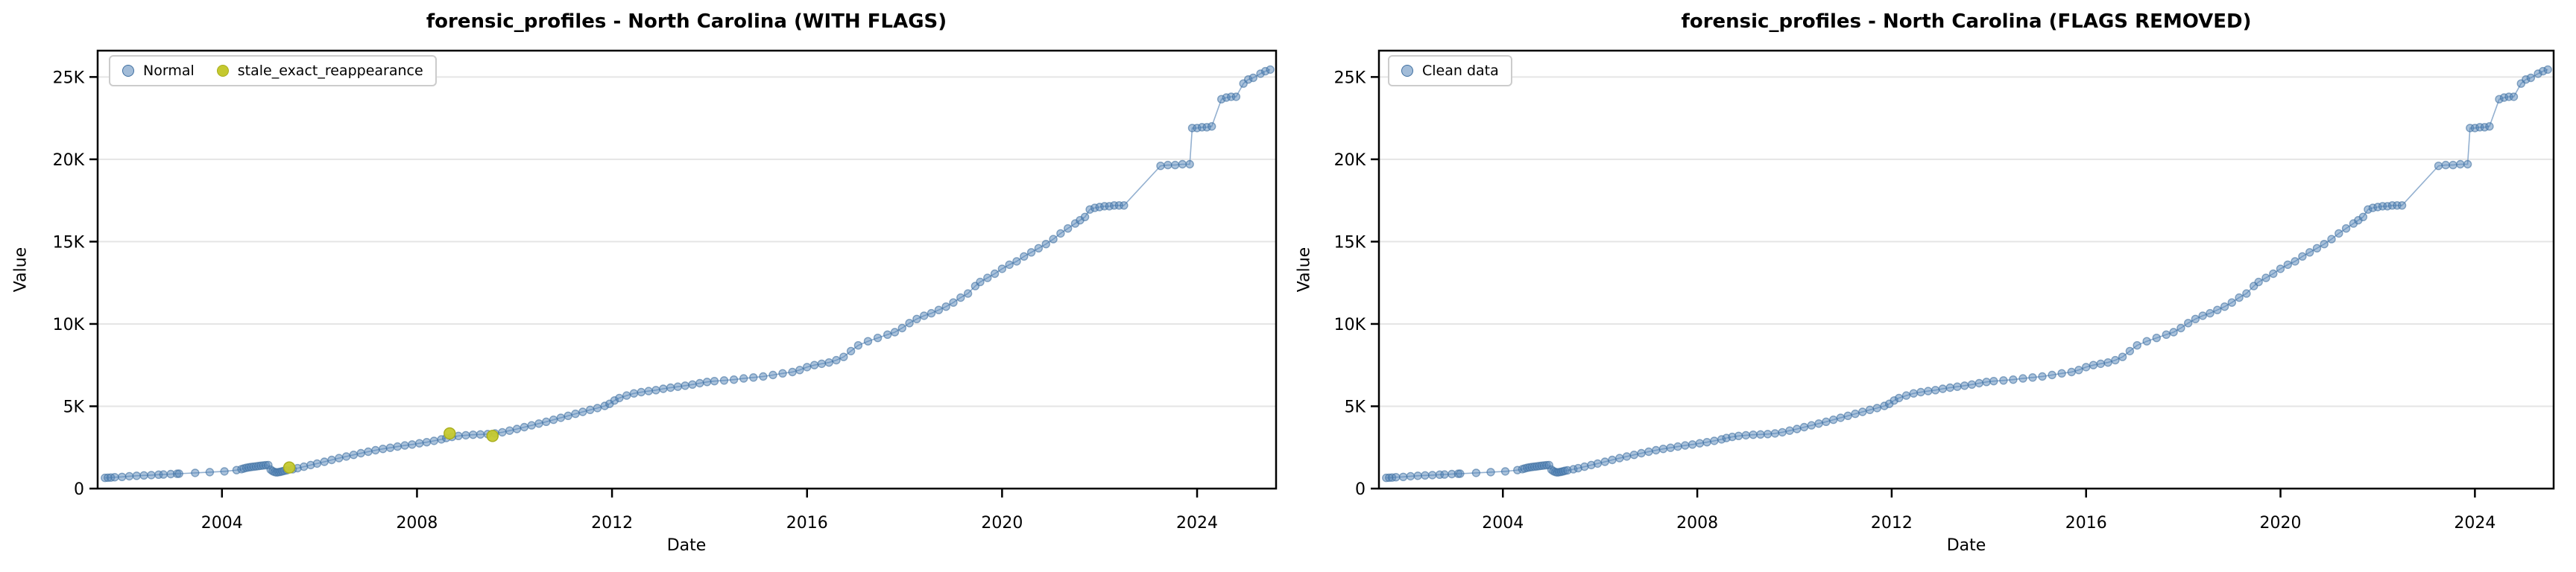  Describe the element at coordinates (391, 450) in the screenshot. I see `flagged-points` at that location.